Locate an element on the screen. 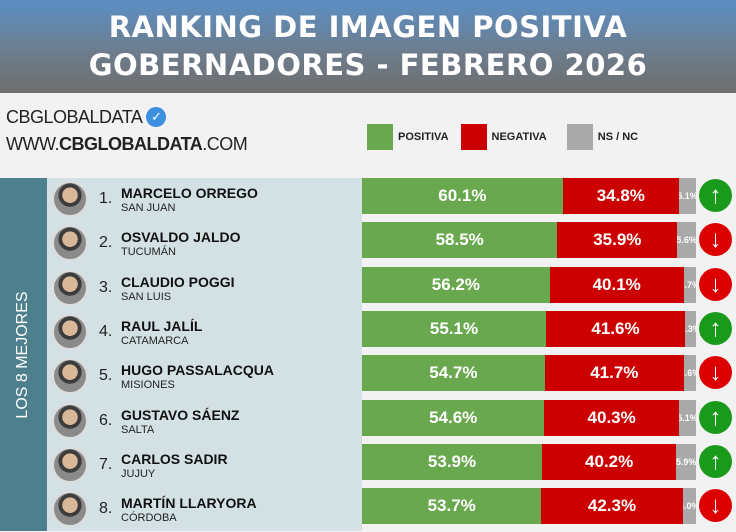 The image size is (736, 532). bar-negativa: 42.3% is located at coordinates (612, 506).